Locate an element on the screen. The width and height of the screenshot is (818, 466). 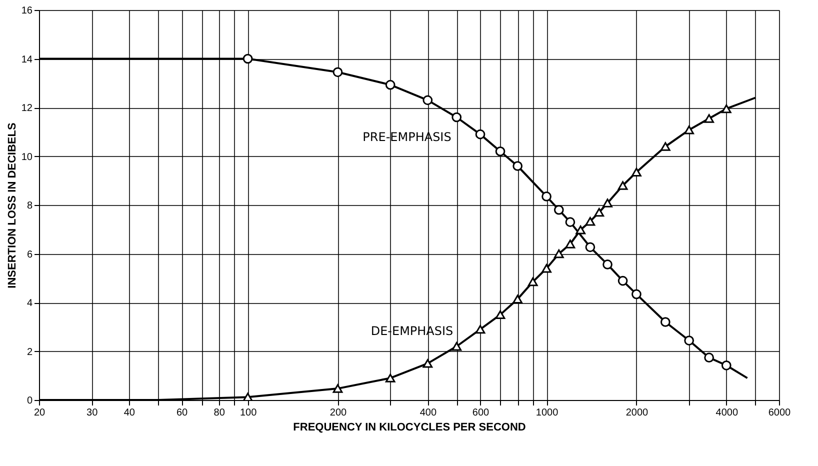
x-tick-label: 100 is located at coordinates (249, 413).